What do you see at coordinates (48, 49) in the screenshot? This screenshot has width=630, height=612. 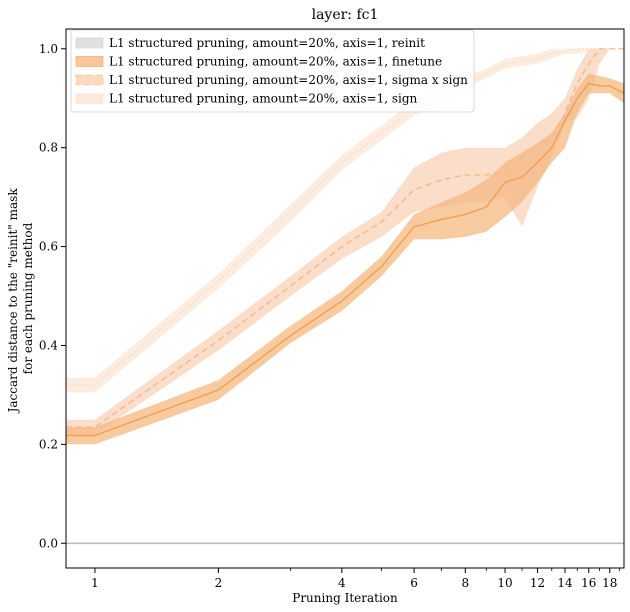 I see `y-tick-label: 1.0` at bounding box center [48, 49].